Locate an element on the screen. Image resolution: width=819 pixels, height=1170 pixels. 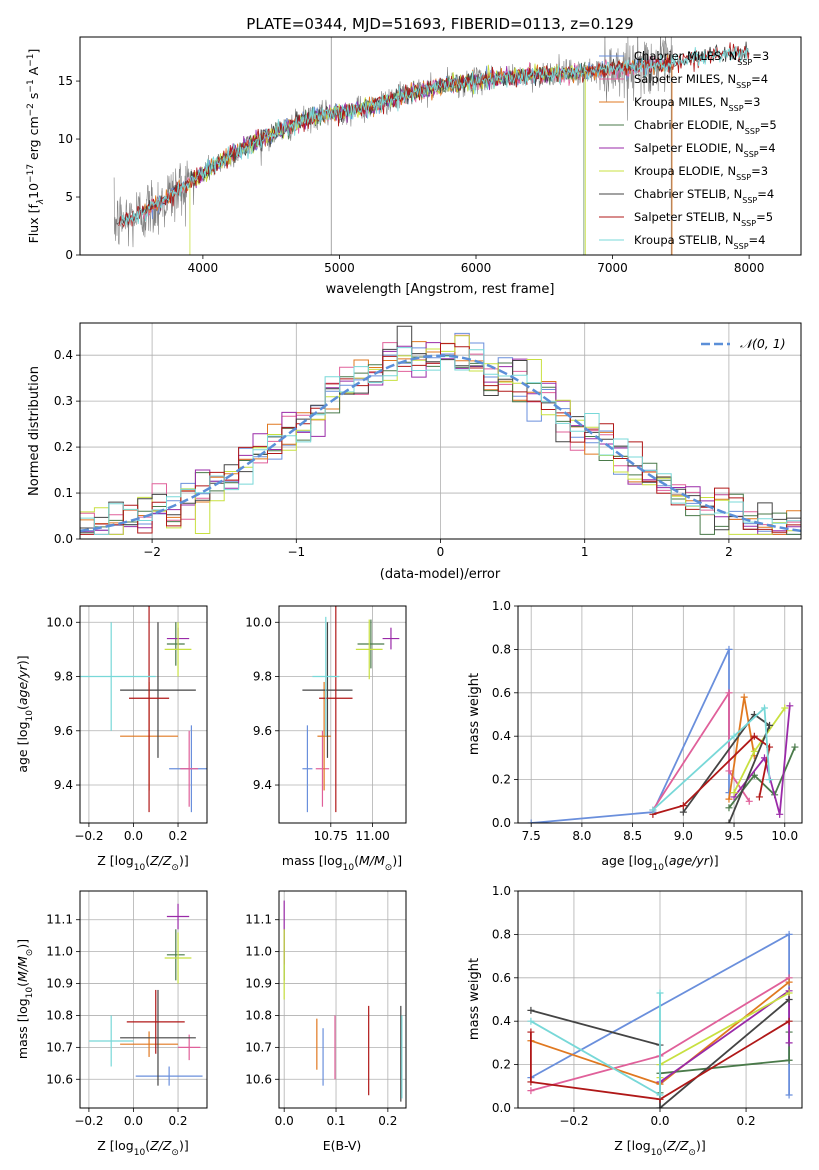
x-tick-label: 0.1 is located at coordinates (335, 1121).